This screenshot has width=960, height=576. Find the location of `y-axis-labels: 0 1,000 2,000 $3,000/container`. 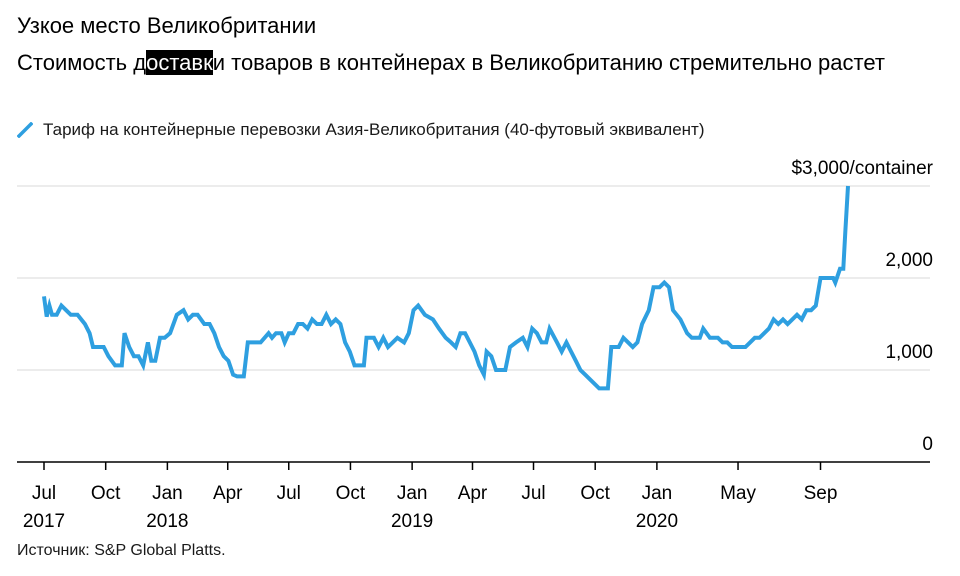

y-axis-labels: 0 1,000 2,000 $3,000/container is located at coordinates (862, 306).